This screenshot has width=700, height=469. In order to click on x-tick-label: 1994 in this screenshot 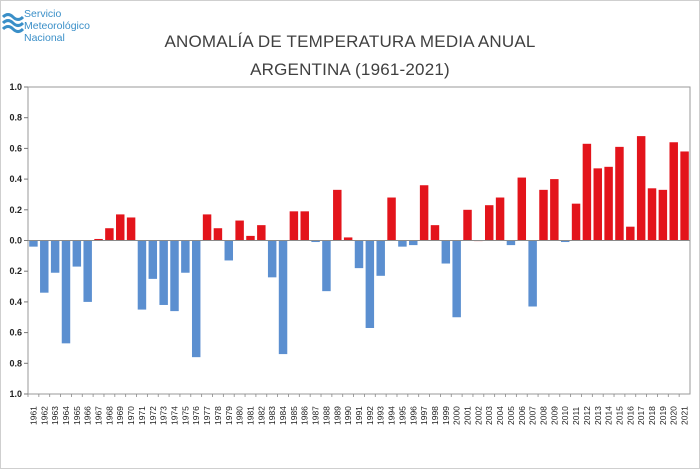, I will do `click(392, 415)`.